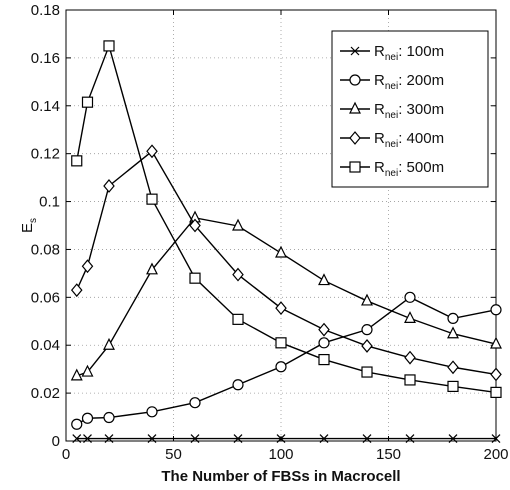  What do you see at coordinates (45, 10) in the screenshot?
I see `y-tick-label: 0.18` at bounding box center [45, 10].